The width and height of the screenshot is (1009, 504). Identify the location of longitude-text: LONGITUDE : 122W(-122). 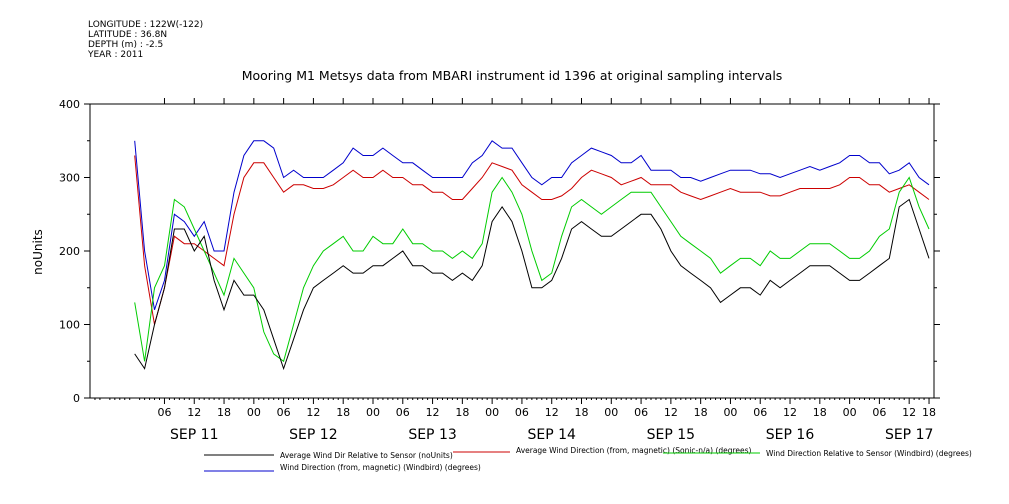
(146, 25).